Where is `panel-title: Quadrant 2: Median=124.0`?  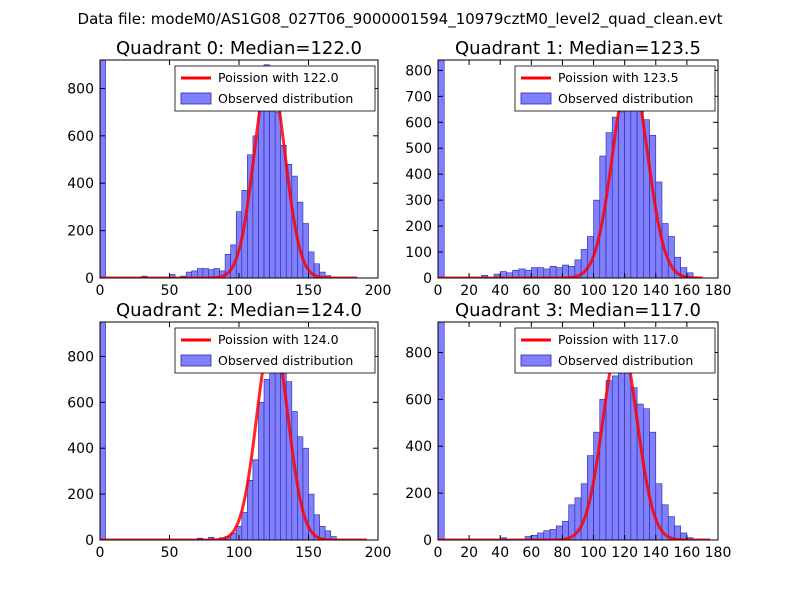
panel-title: Quadrant 2: Median=124.0 is located at coordinates (239, 310).